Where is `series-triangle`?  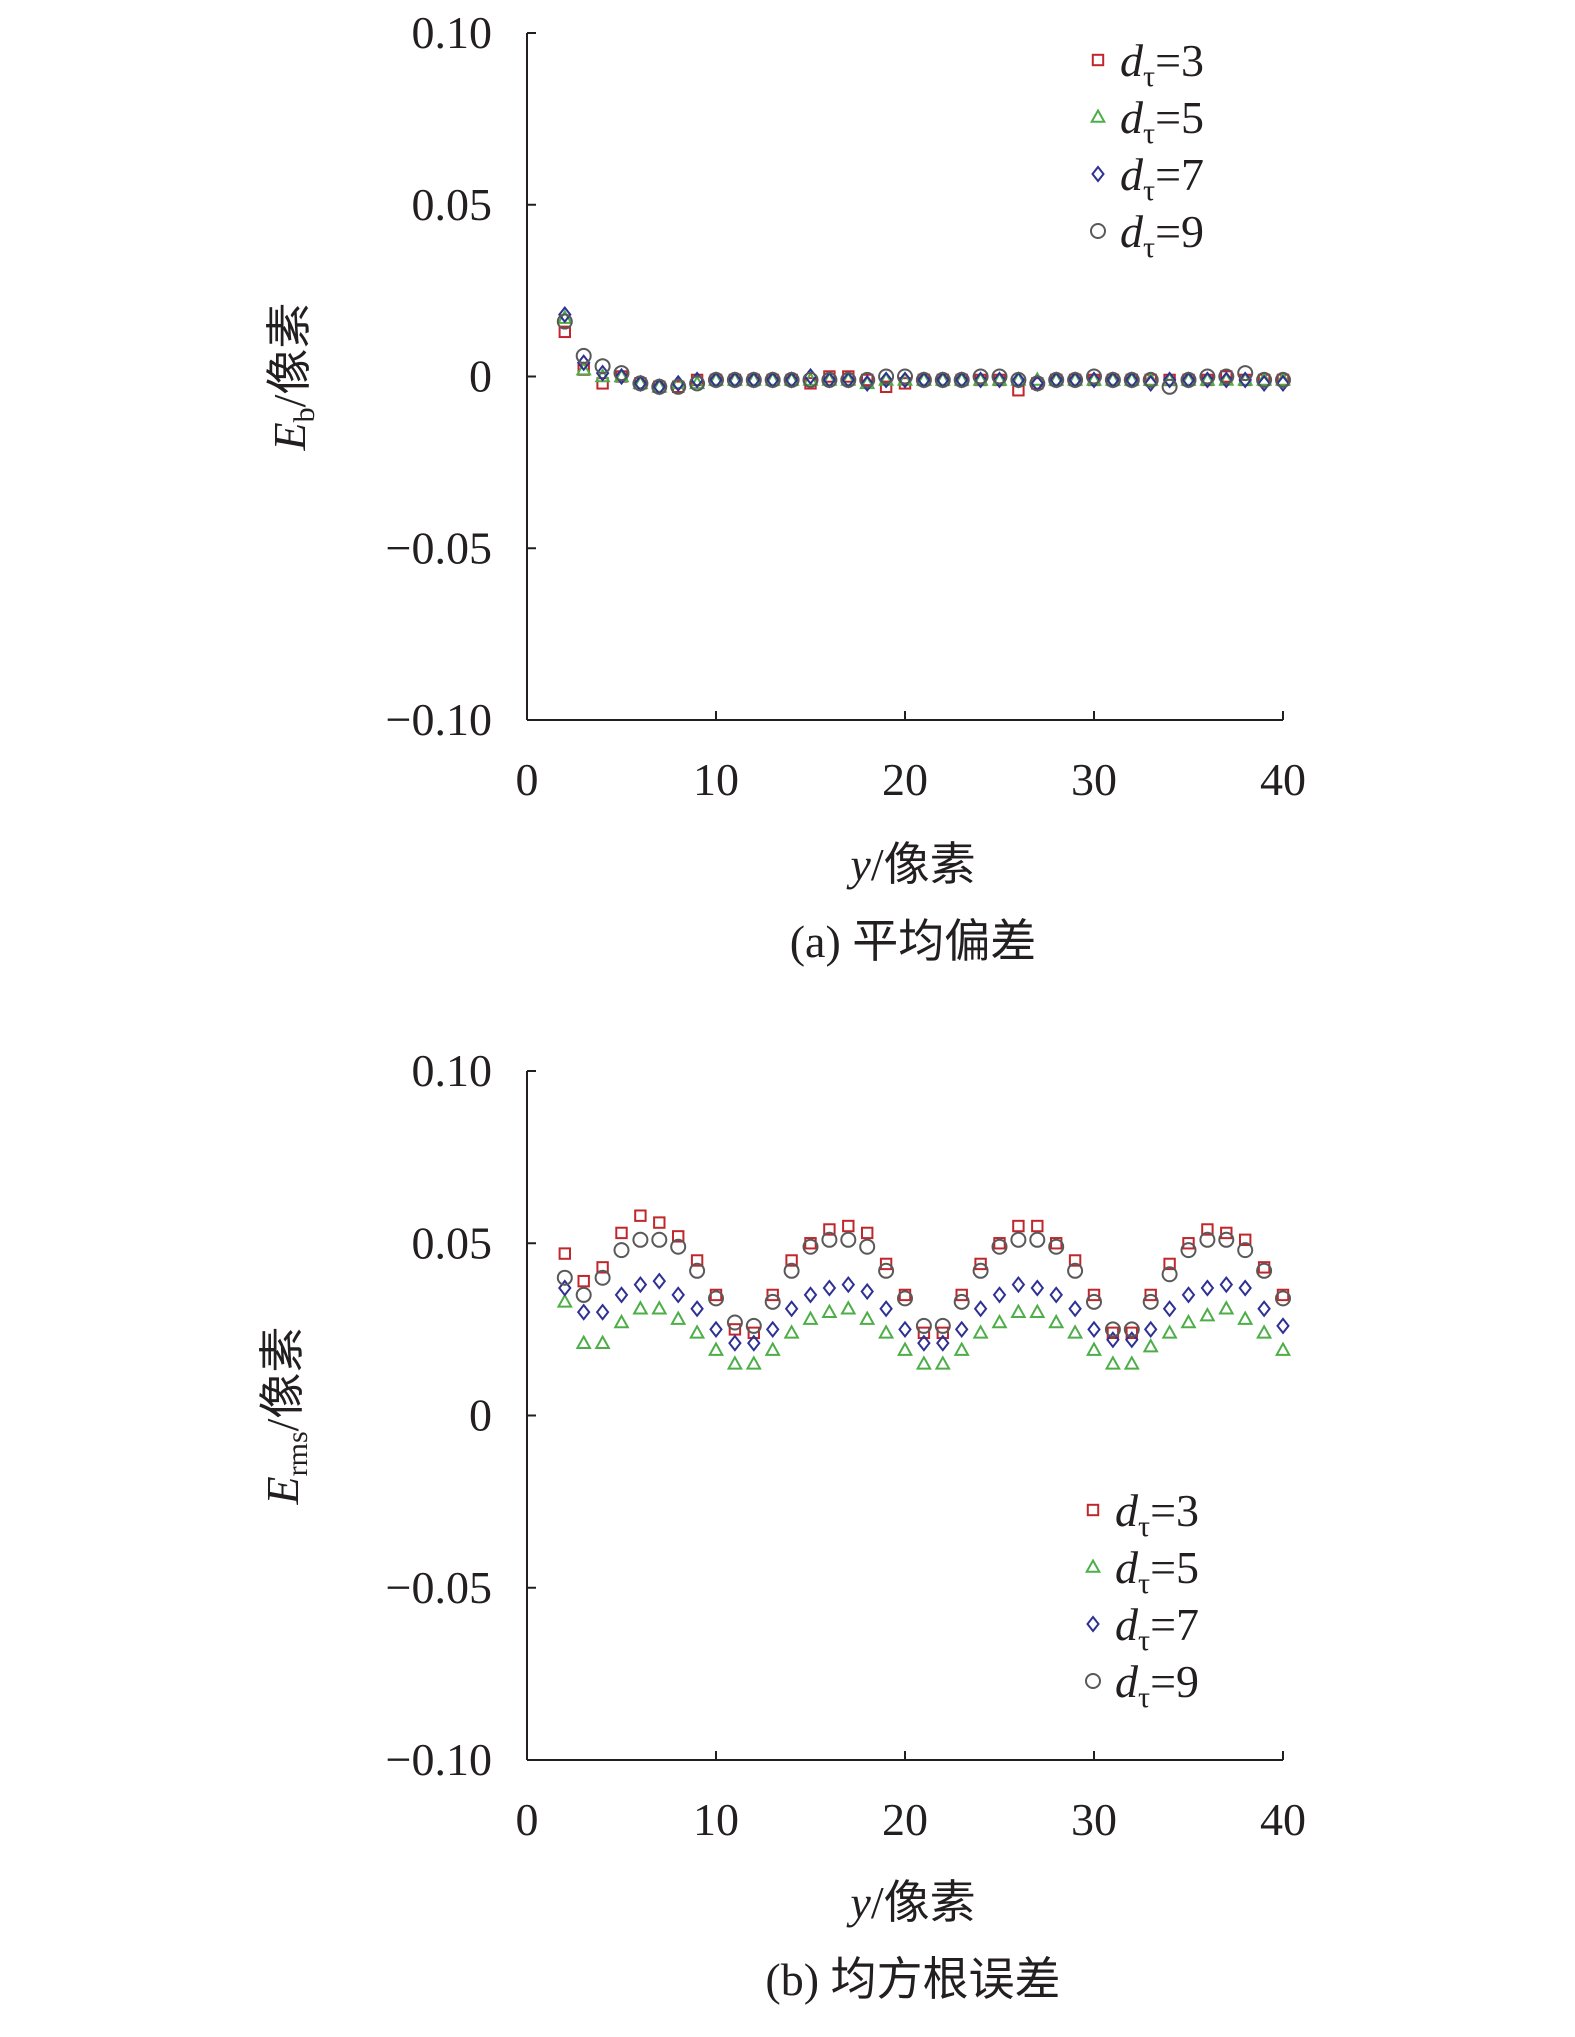 series-triangle is located at coordinates (924, 1331).